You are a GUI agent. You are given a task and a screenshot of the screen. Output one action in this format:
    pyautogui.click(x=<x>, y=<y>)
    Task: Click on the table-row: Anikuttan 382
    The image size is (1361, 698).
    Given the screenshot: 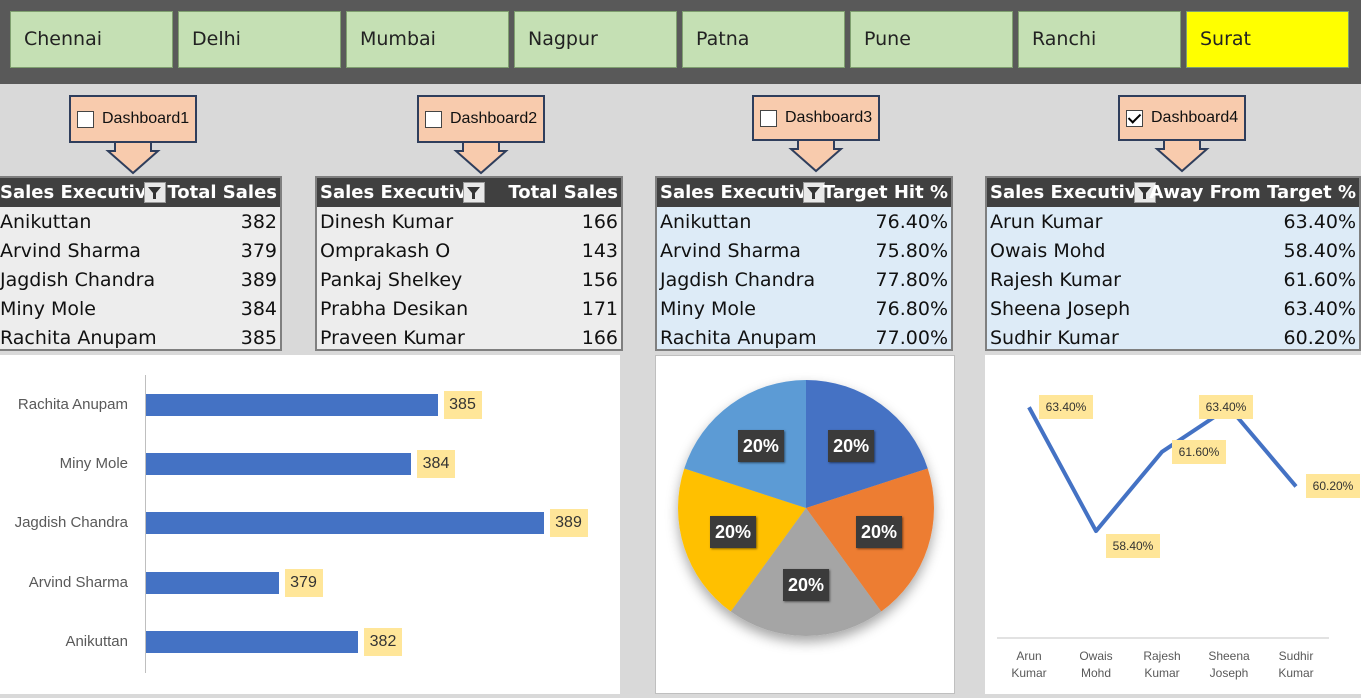 What is the action you would take?
    pyautogui.click(x=140, y=221)
    